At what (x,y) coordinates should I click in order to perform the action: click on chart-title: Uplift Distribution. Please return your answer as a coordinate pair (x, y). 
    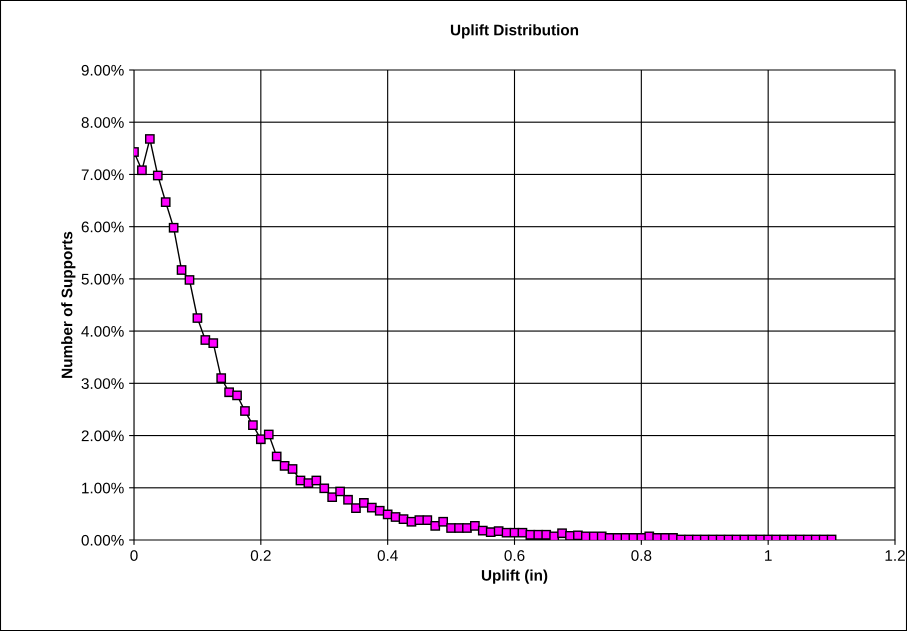
    Looking at the image, I should click on (514, 31).